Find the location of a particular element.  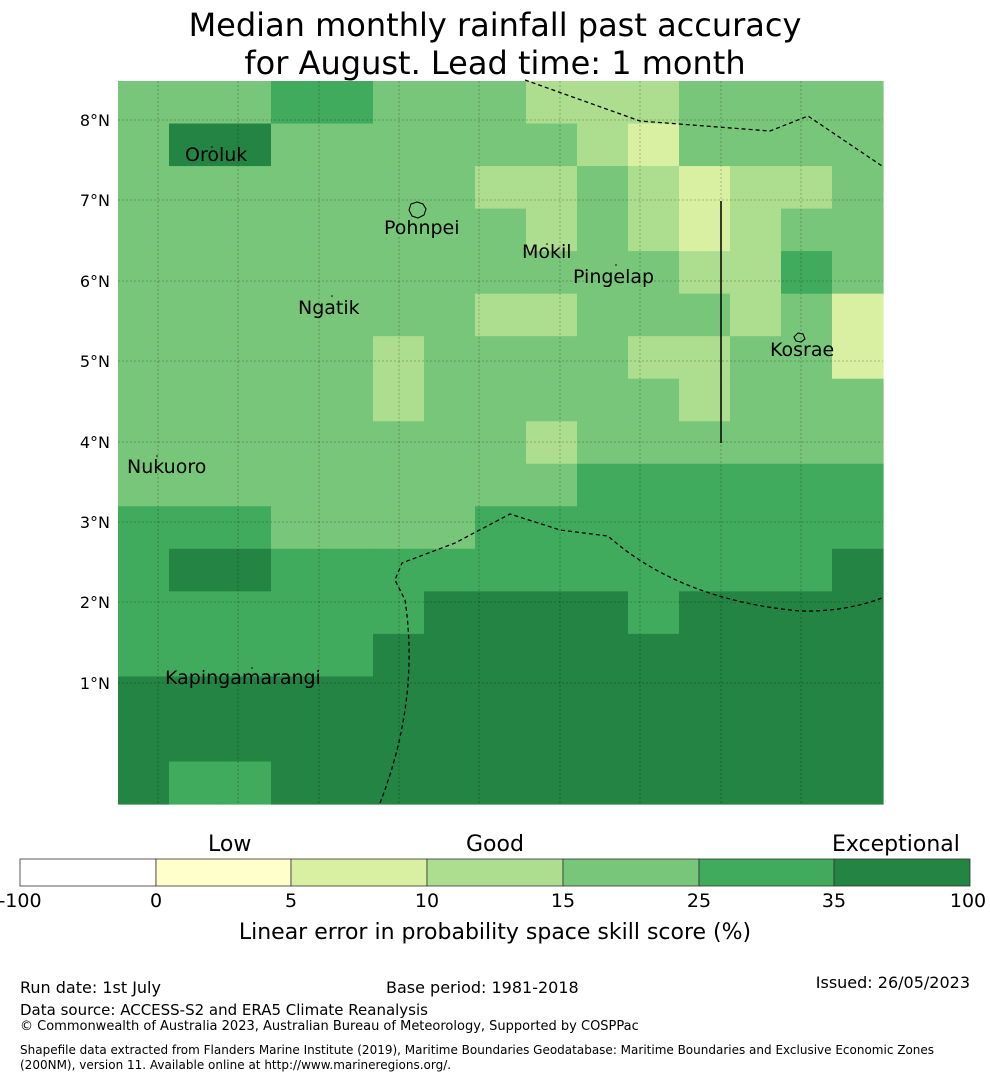

place-label-kapingamarangi: Kapingamarangi is located at coordinates (243, 678).